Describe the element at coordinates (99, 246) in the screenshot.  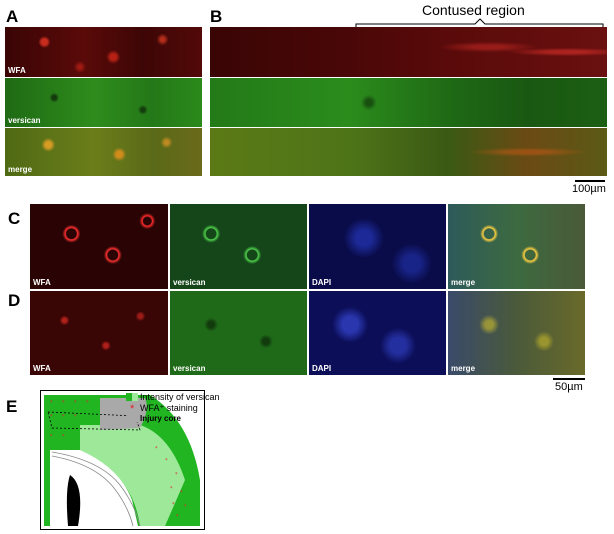
I see `panel-c-wfa-image: WFA` at that location.